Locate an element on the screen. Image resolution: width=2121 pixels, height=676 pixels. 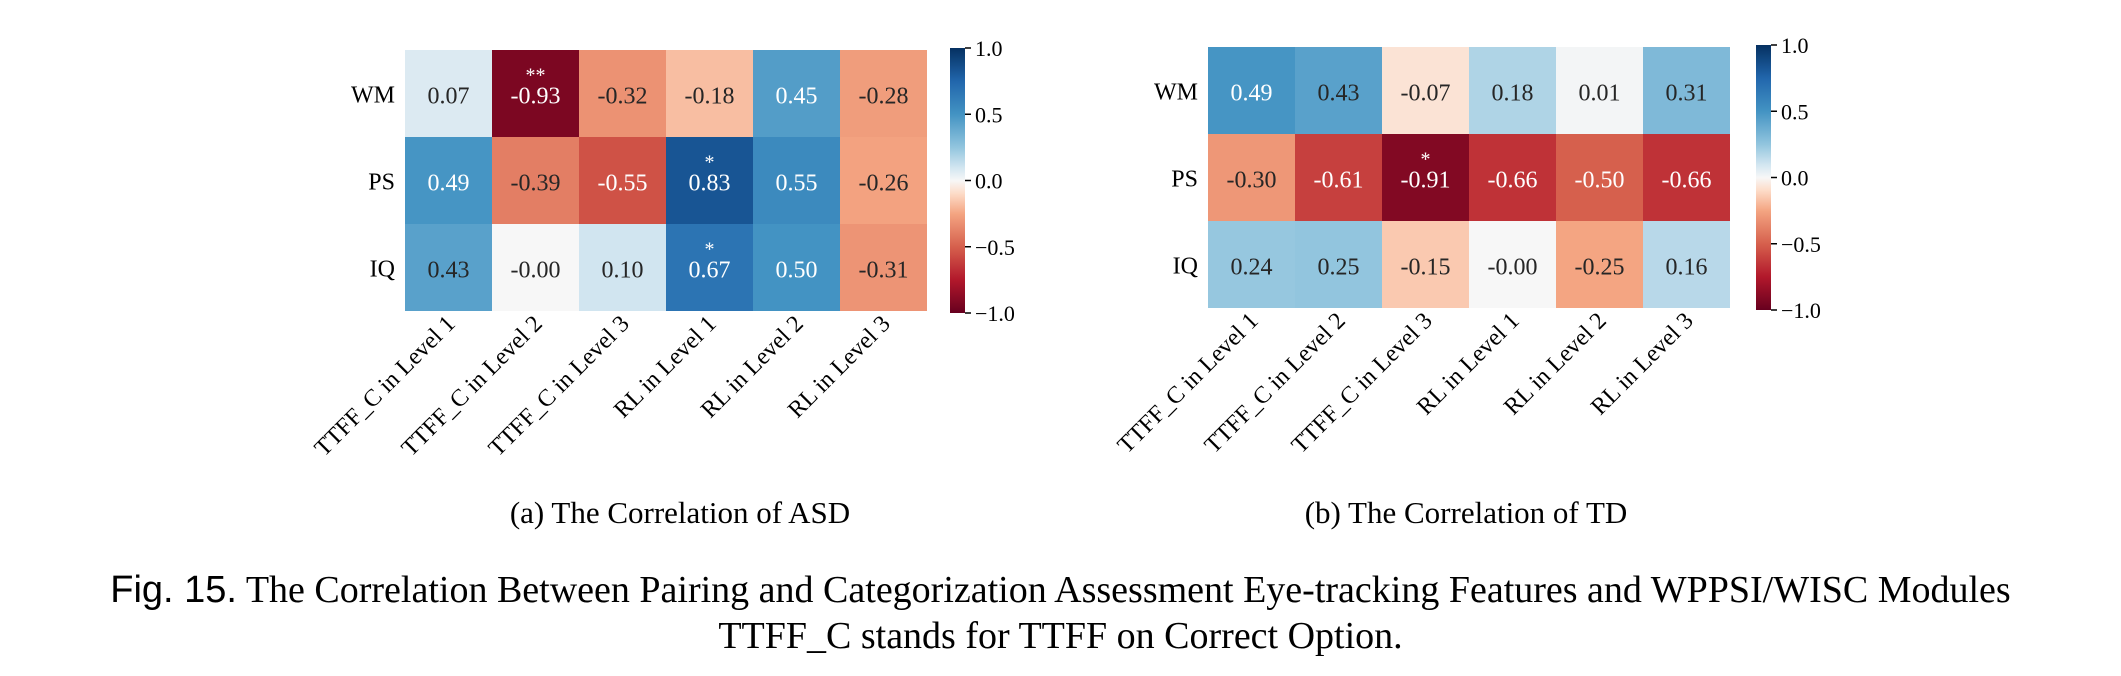
cell-value-label: -0.28 is located at coordinates (884, 97).